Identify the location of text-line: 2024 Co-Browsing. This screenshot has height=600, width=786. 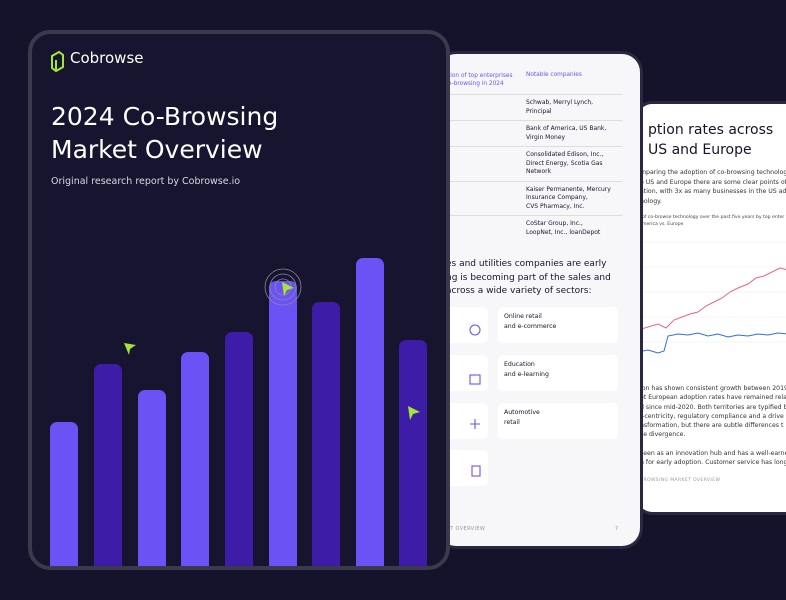
(165, 116).